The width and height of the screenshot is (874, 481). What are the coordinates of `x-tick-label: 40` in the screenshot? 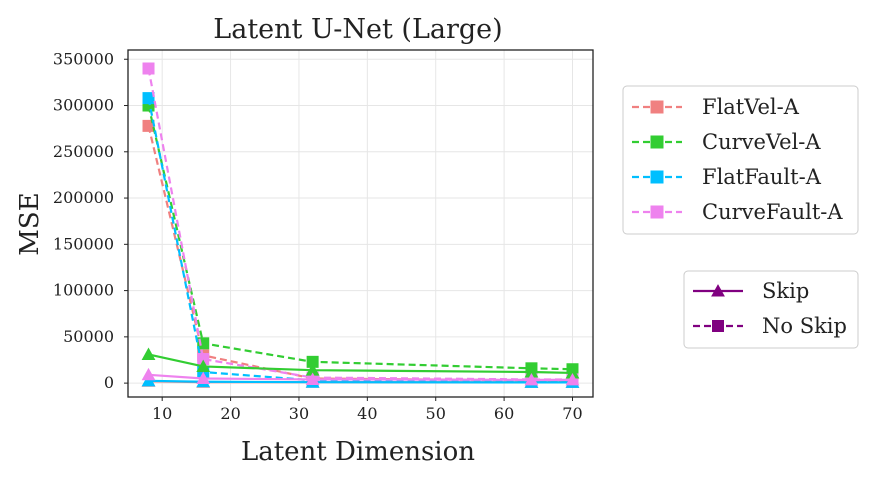 It's located at (367, 413).